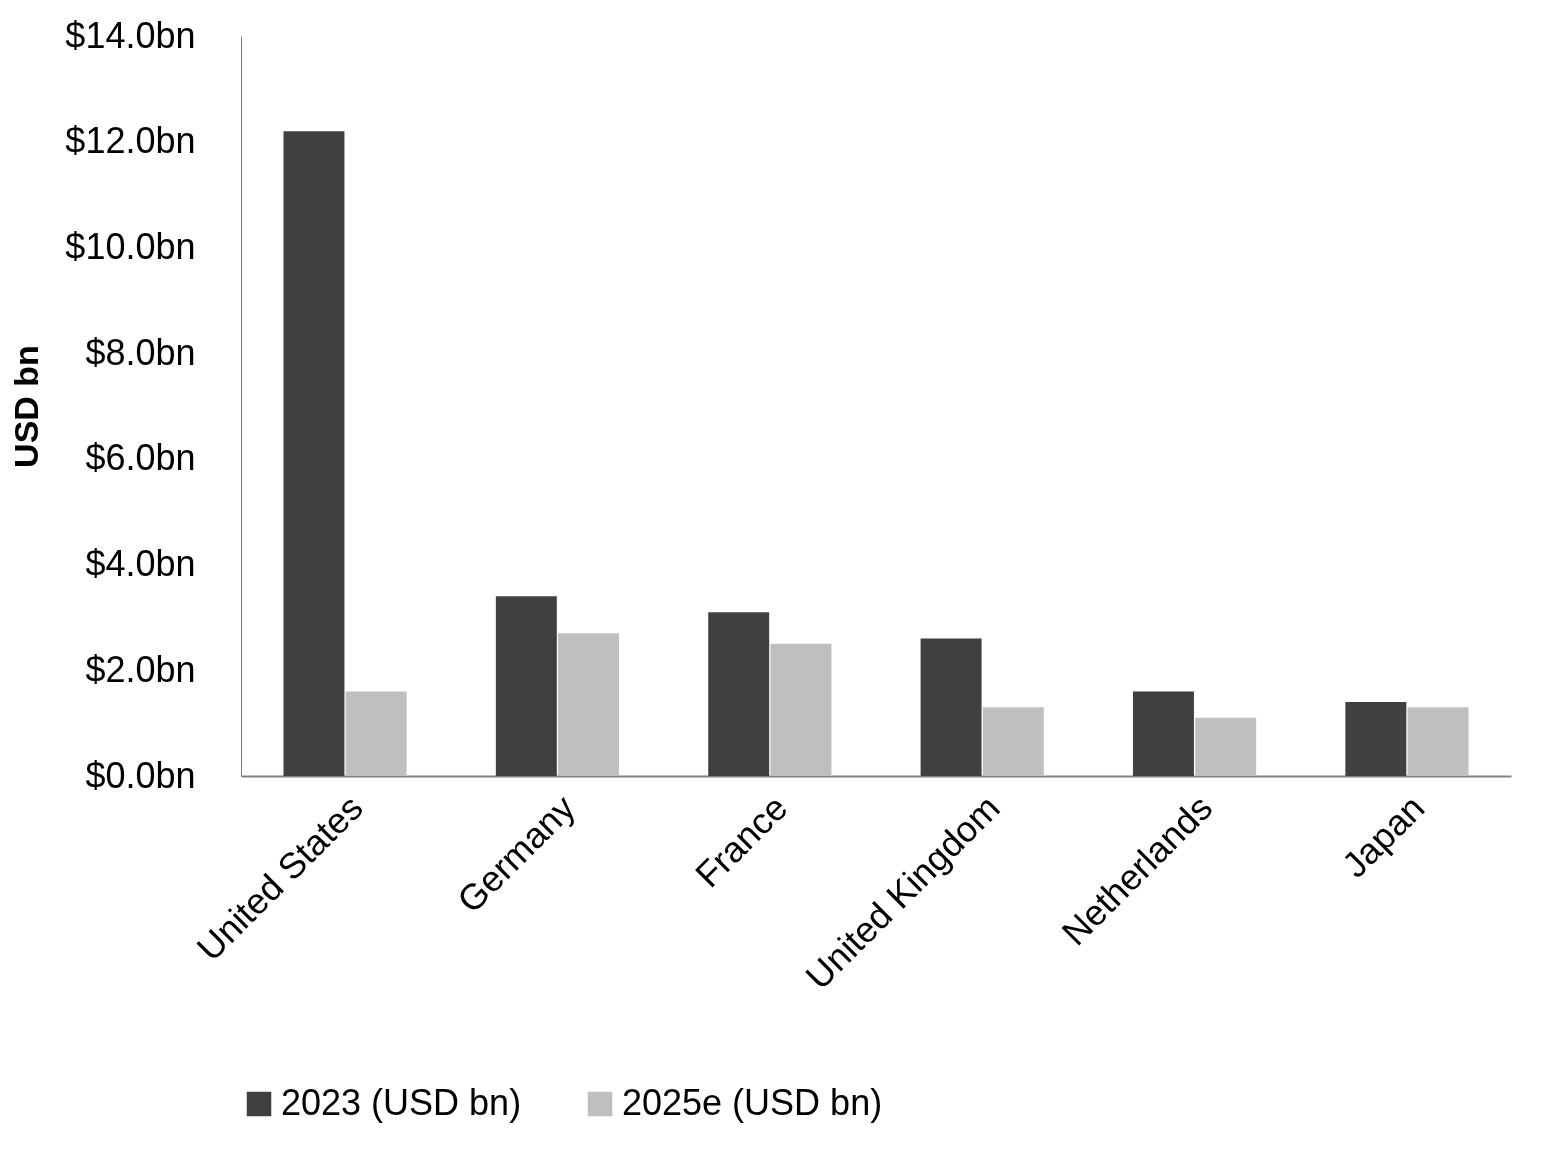  I want to click on y-tick-label: $10.0bn, so click(130, 246).